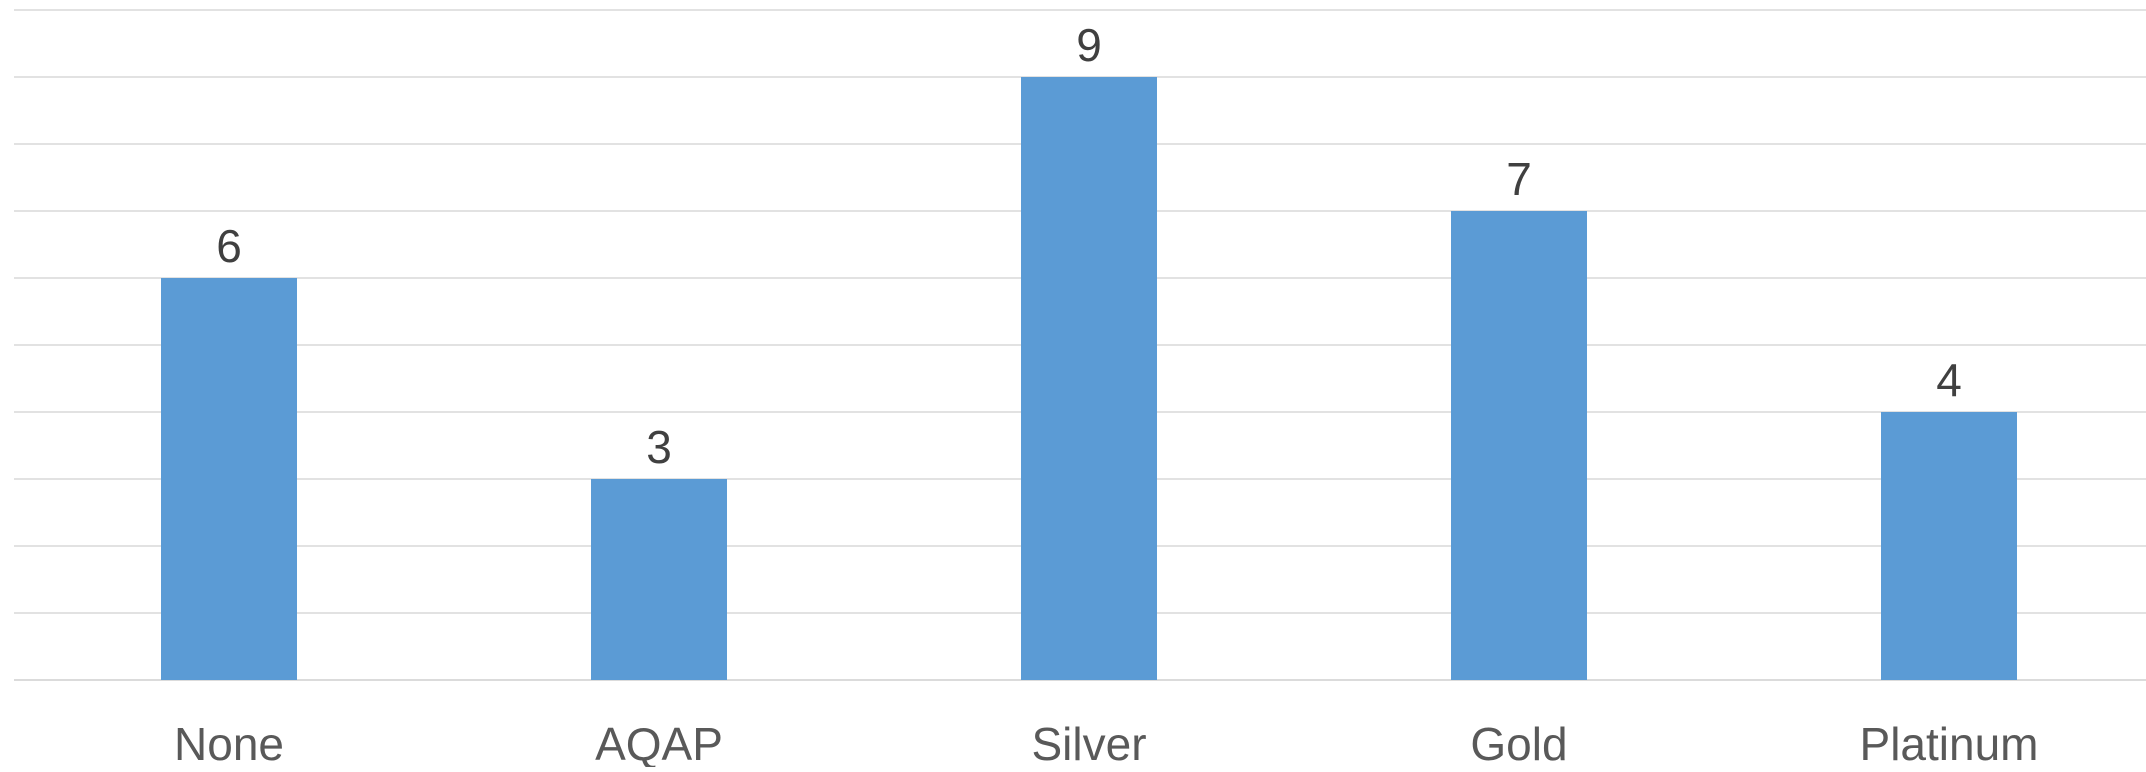 The height and width of the screenshot is (772, 2146). Describe the element at coordinates (659, 579) in the screenshot. I see `bar-aqap` at that location.